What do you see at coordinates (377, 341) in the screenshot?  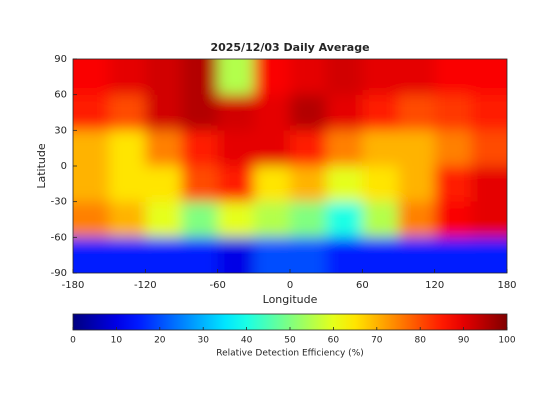 I see `colorbar-tick-label: 70` at bounding box center [377, 341].